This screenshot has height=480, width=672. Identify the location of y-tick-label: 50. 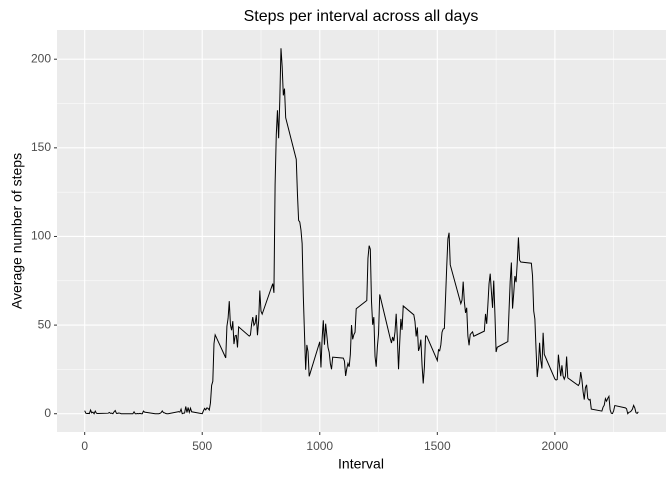
(45, 324).